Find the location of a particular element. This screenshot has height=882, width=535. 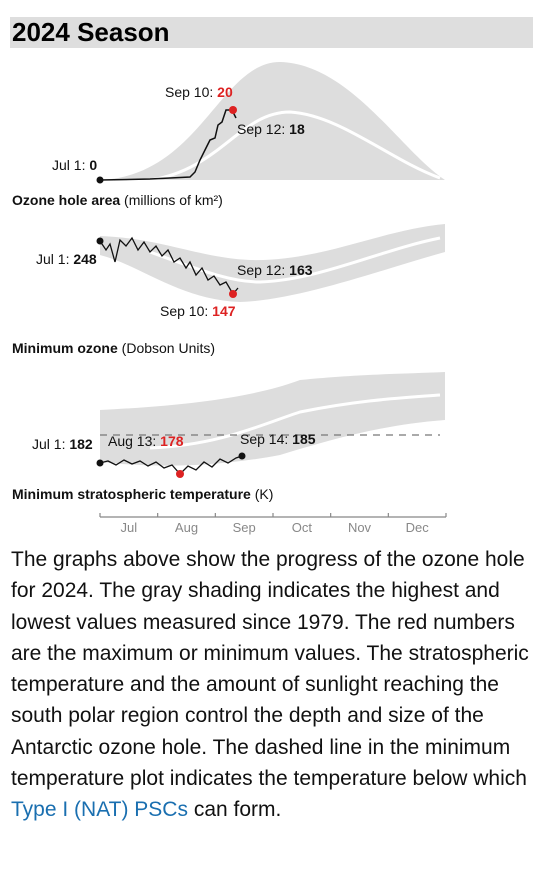

panel-title: Ozone hole area (millions of km²) is located at coordinates (117, 200).